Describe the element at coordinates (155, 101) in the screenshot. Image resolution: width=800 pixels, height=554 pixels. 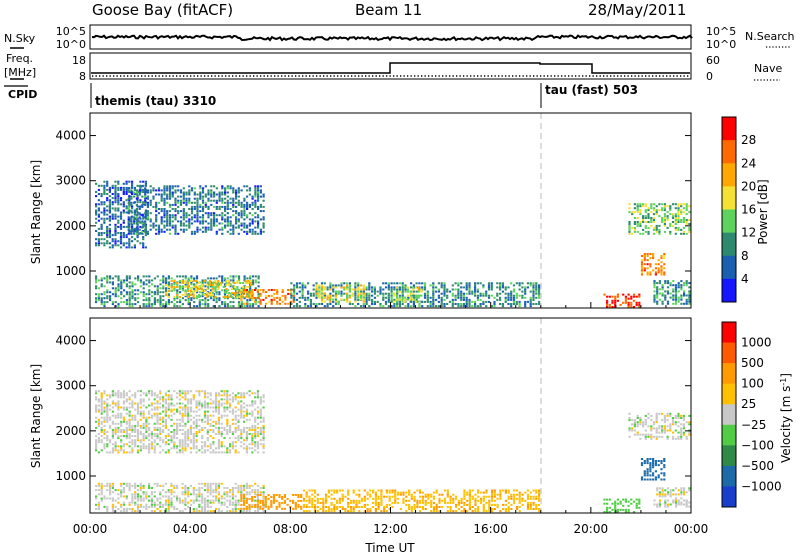
I see `cpid-segment-1: themis (tau) 3310` at that location.